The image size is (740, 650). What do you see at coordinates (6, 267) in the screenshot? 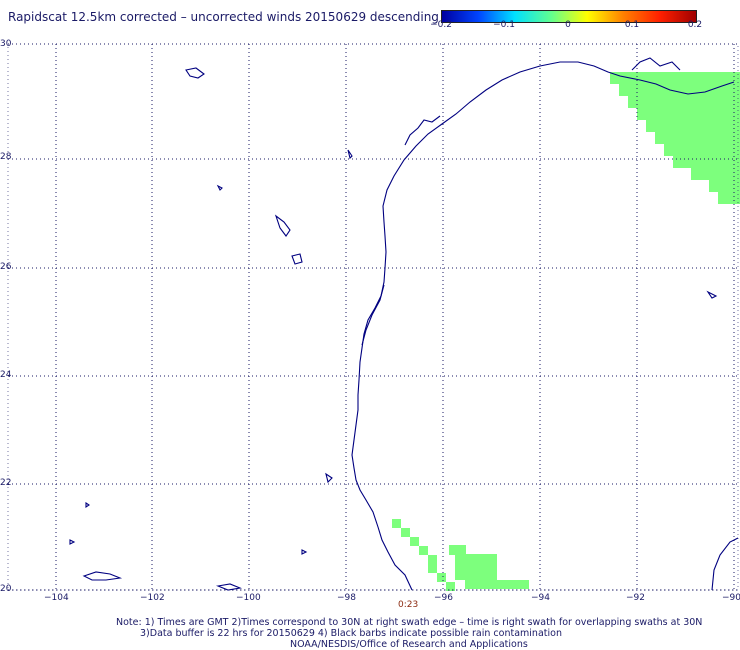
I see `lat-label: 26` at bounding box center [6, 267].